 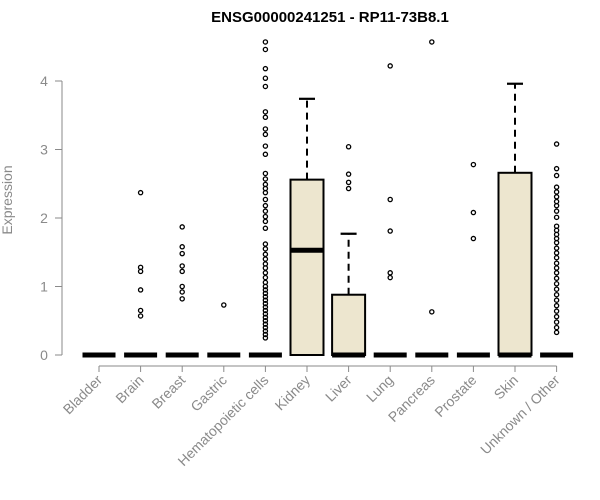 What do you see at coordinates (51, 218) in the screenshot?
I see `y-axis: 0 1 2 3 4` at bounding box center [51, 218].